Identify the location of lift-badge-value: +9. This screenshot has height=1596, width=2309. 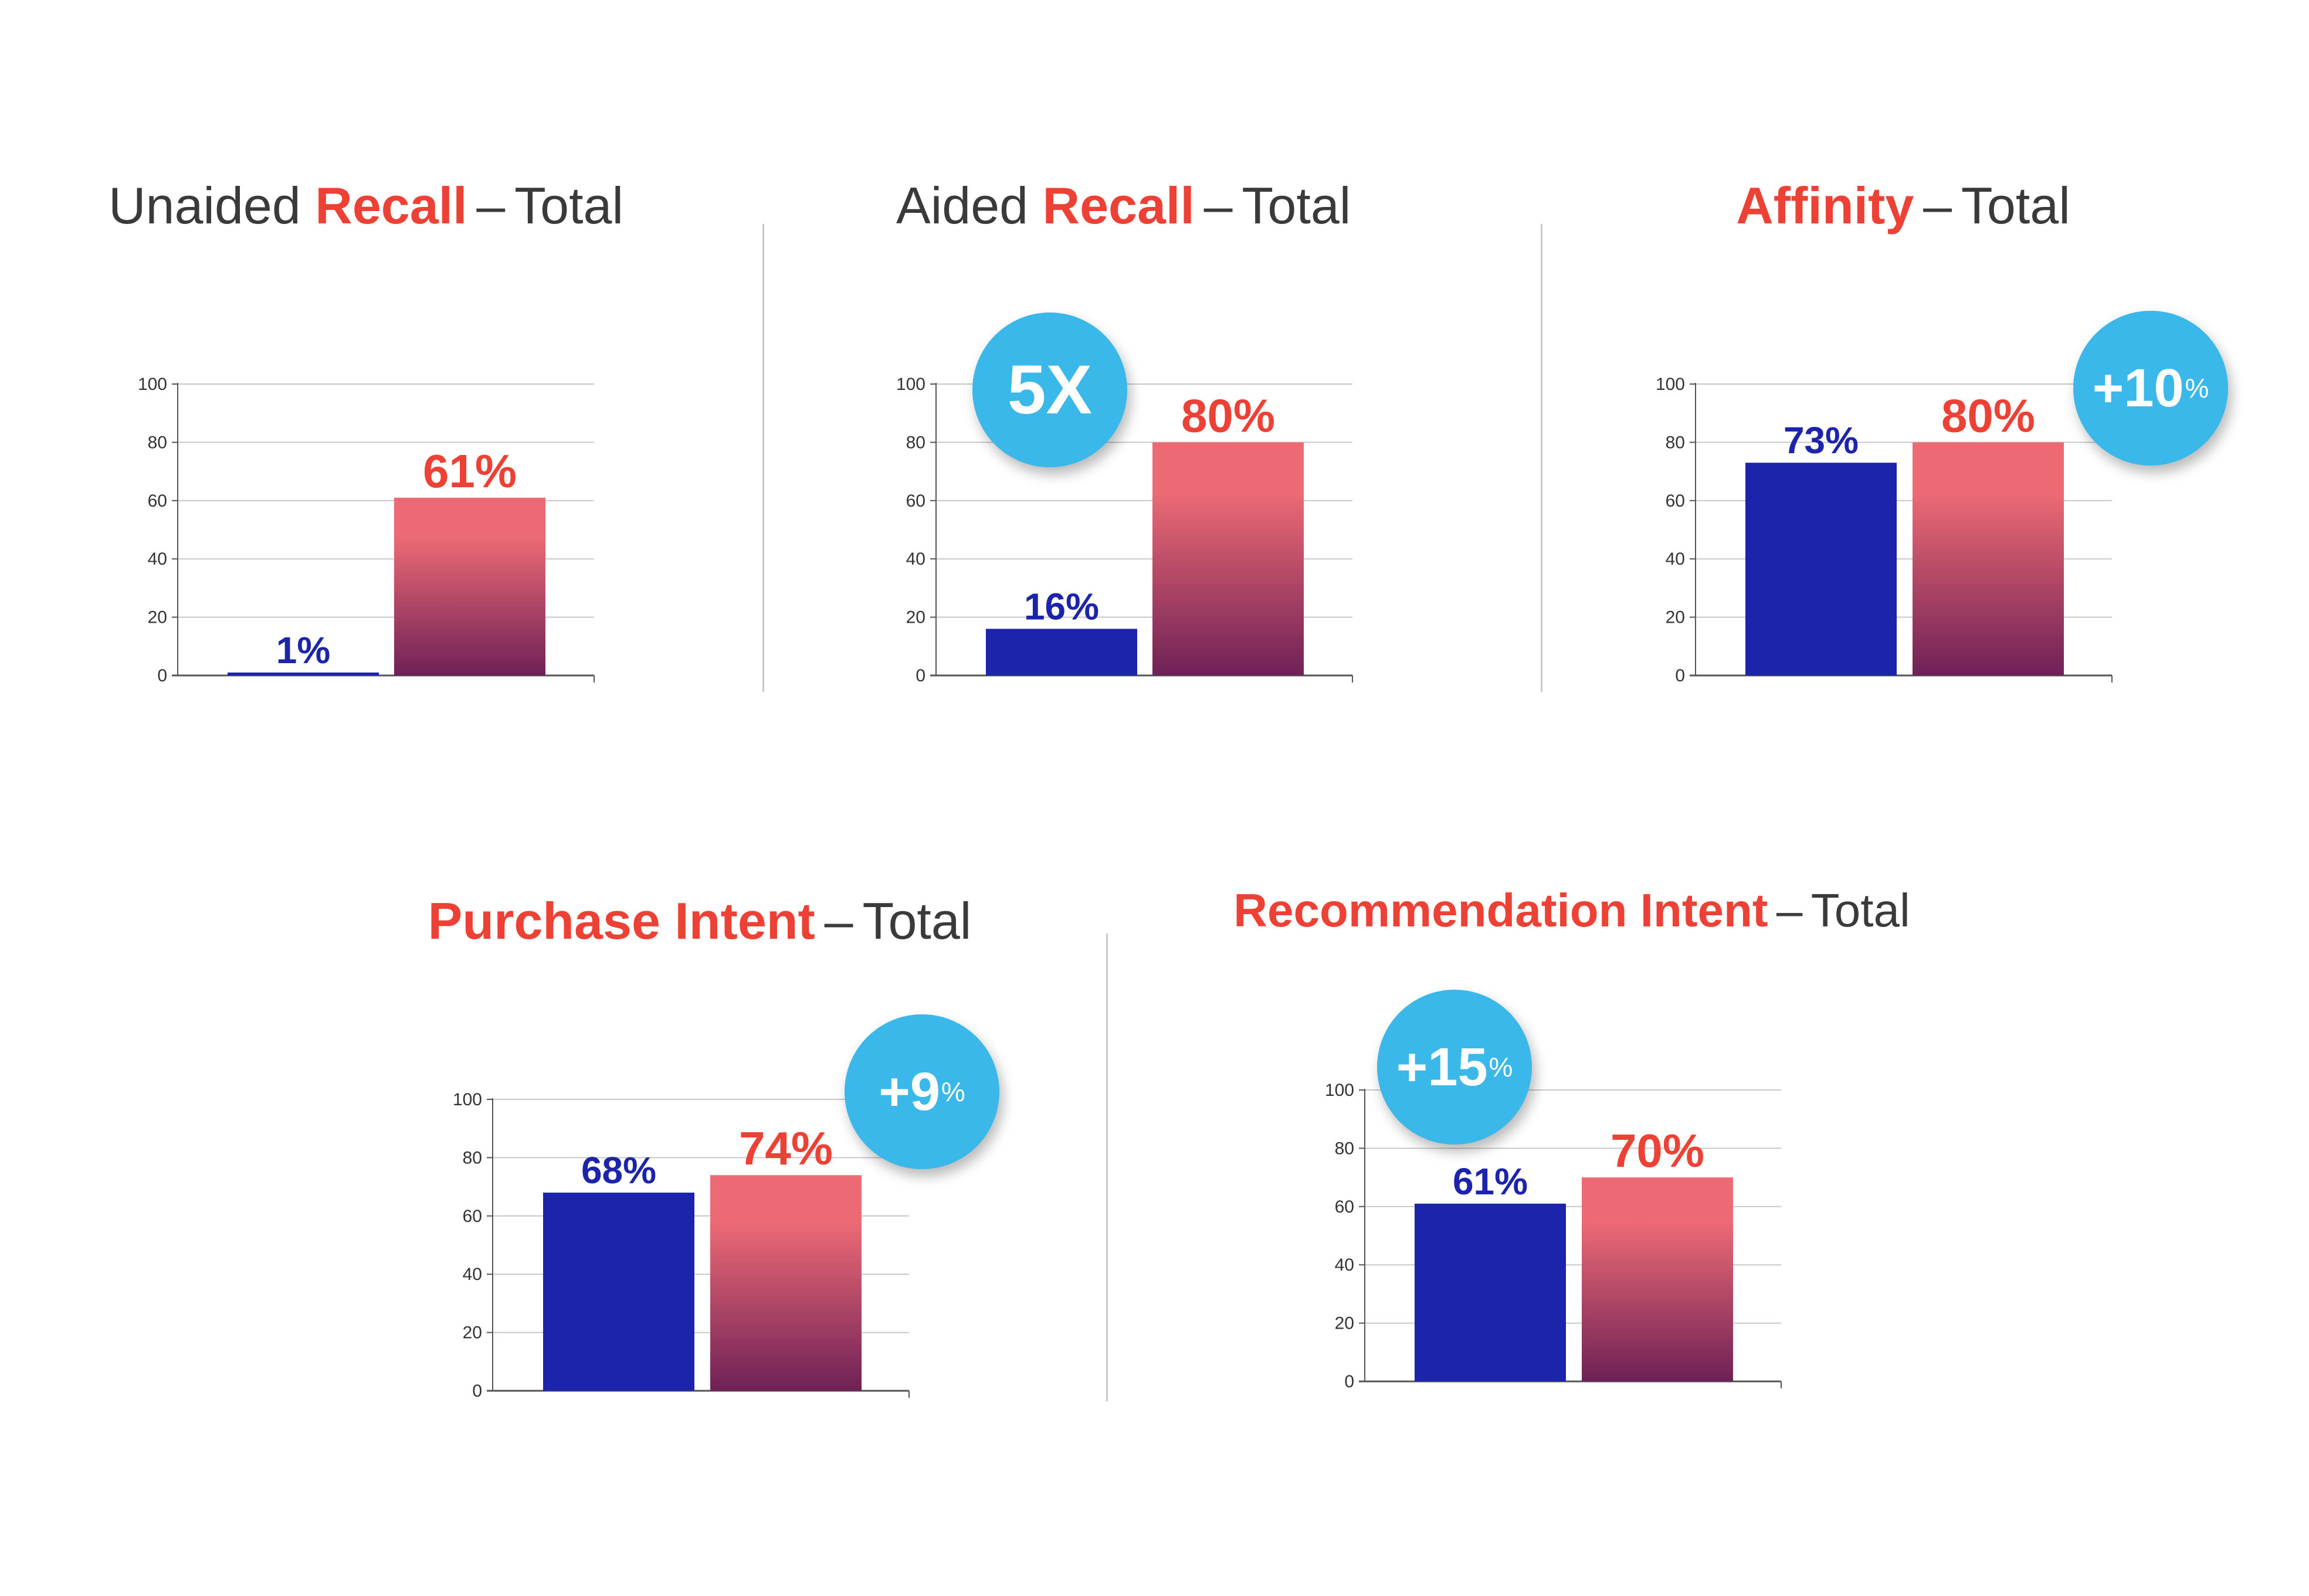
(910, 1092).